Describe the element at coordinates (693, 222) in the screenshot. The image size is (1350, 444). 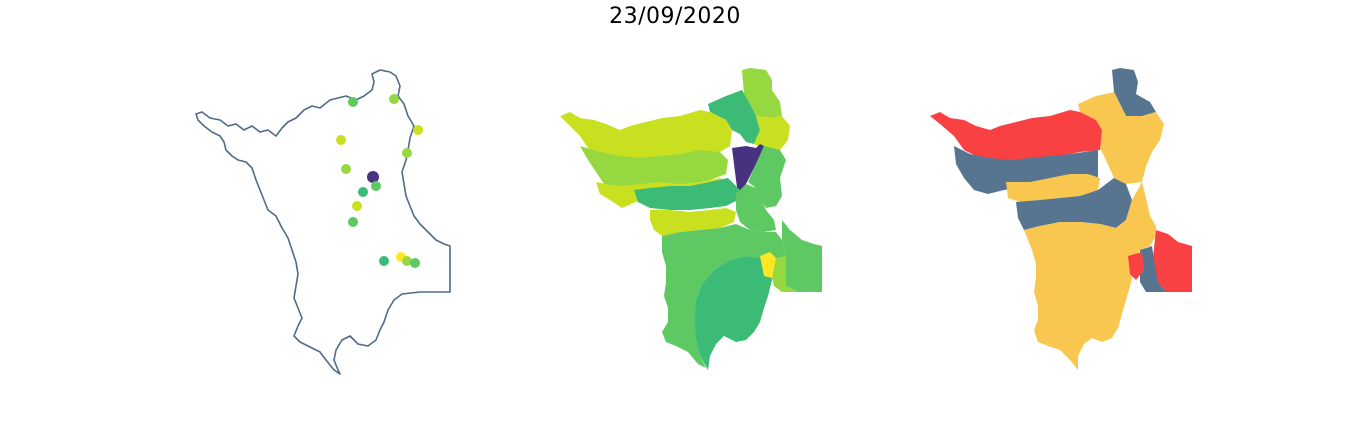
I see `region-southwest-band` at that location.